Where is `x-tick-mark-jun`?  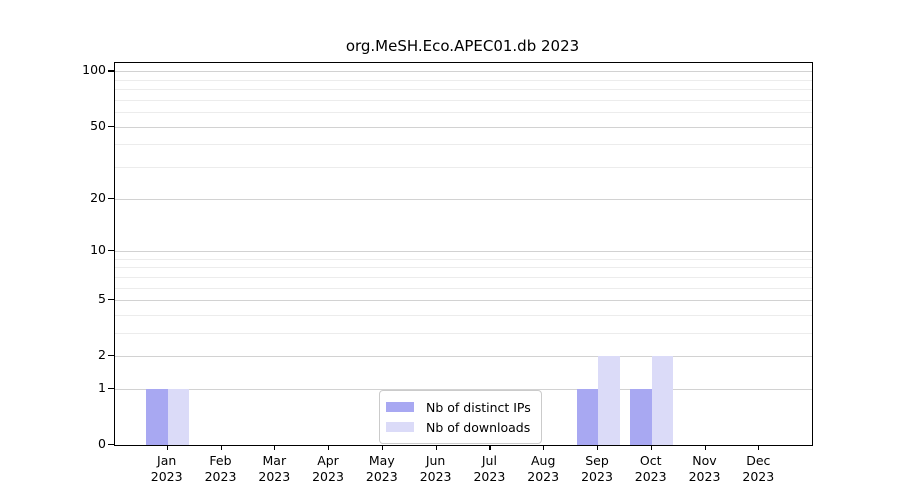 x-tick-mark-jun is located at coordinates (436, 447).